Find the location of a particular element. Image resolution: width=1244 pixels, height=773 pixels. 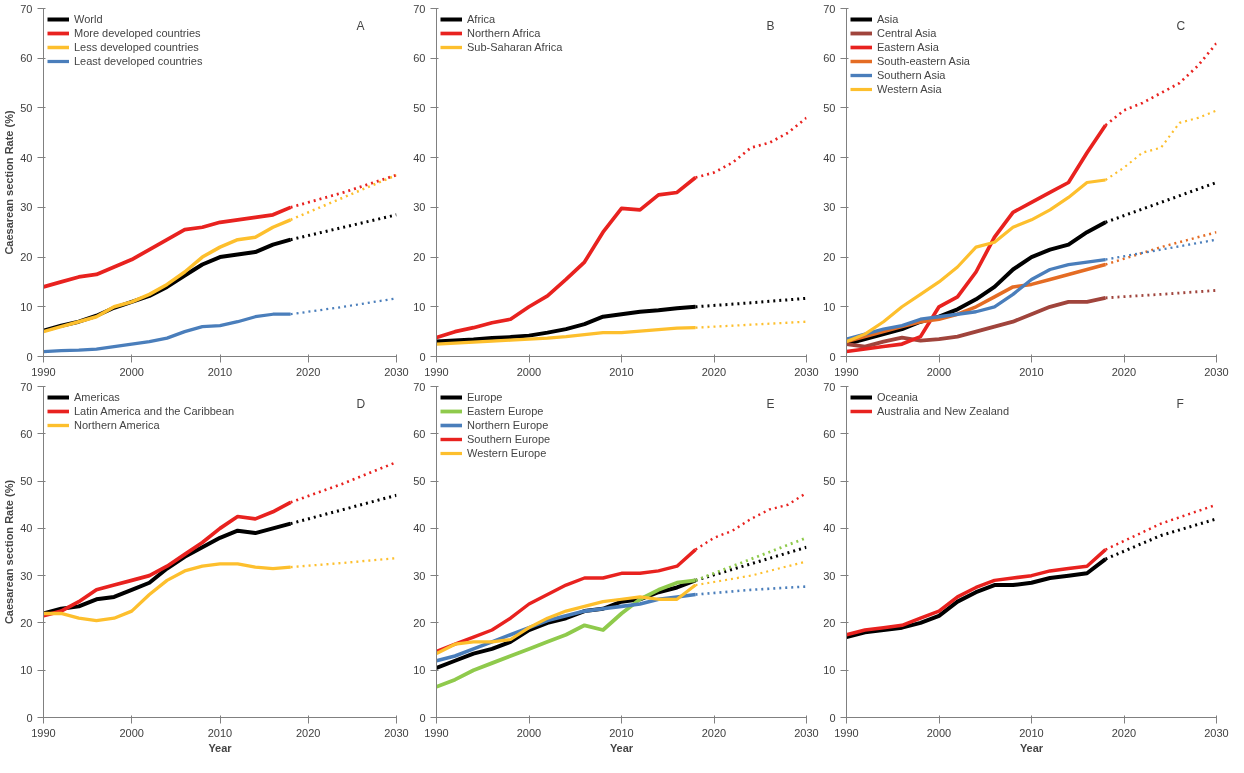

legend-label: Latin America and the Caribbean is located at coordinates (154, 411).